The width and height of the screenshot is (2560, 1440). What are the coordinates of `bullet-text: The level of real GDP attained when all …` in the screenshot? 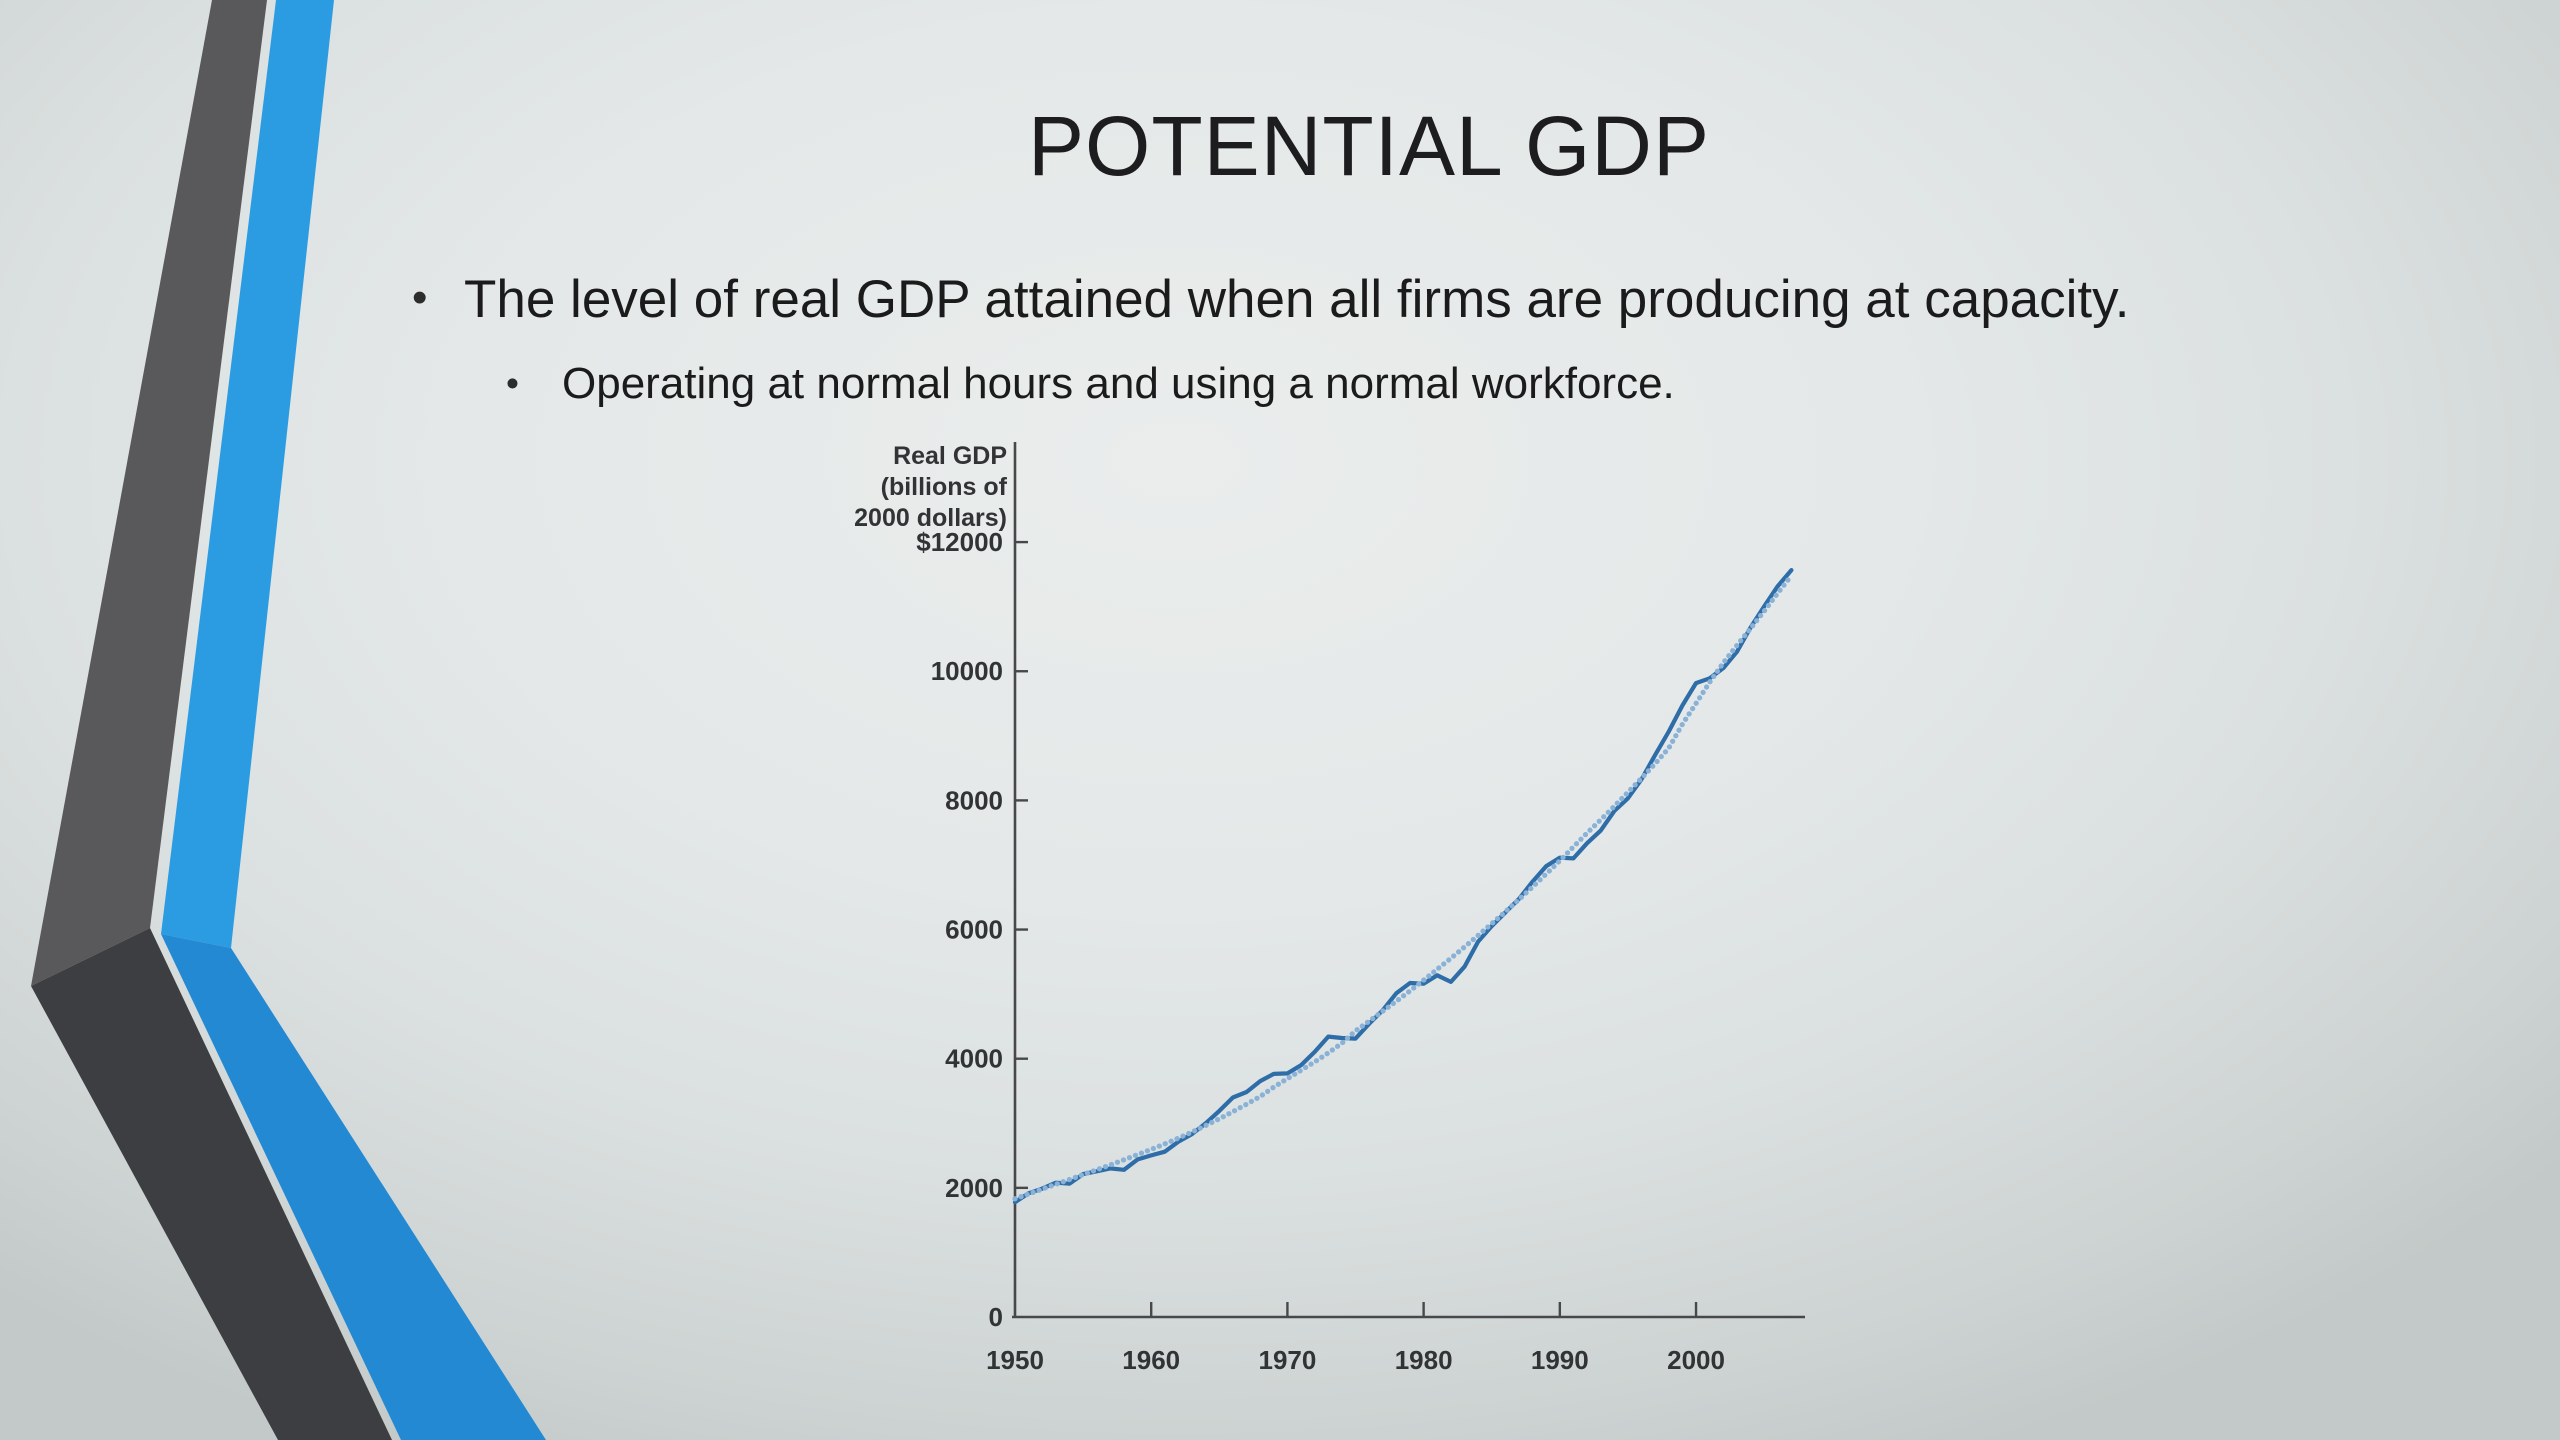 It's located at (1297, 299).